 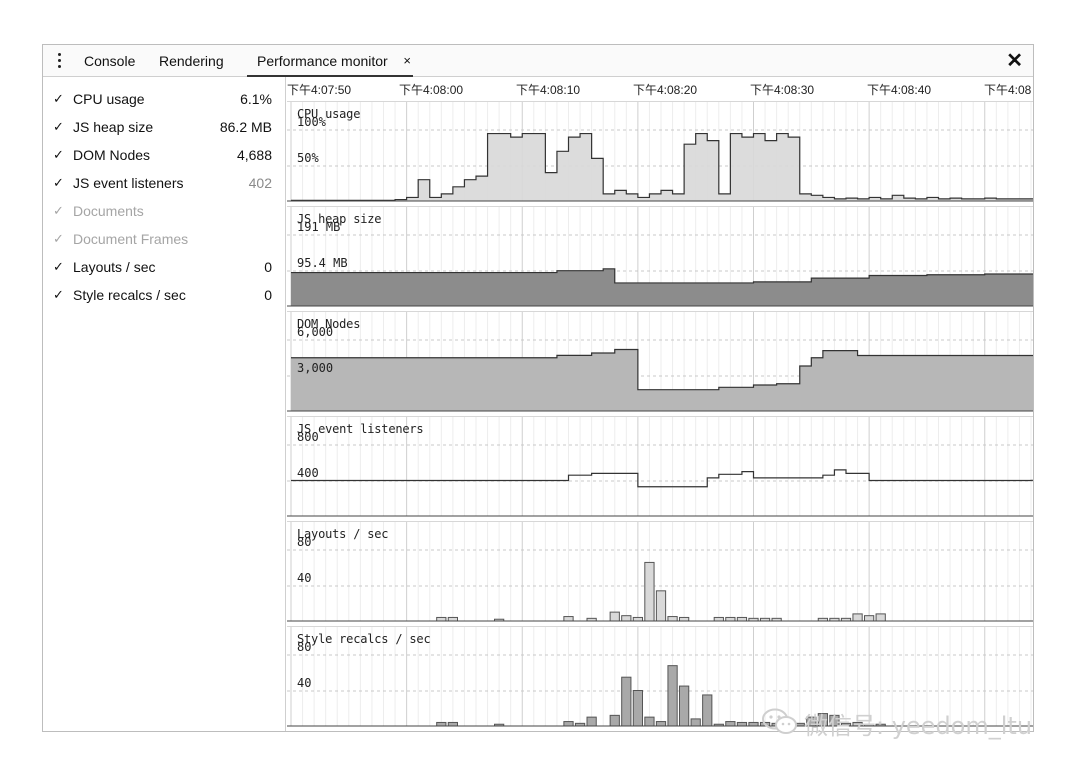 I want to click on metric-chart: Style recalcs / sec 80 40, so click(x=660, y=678).